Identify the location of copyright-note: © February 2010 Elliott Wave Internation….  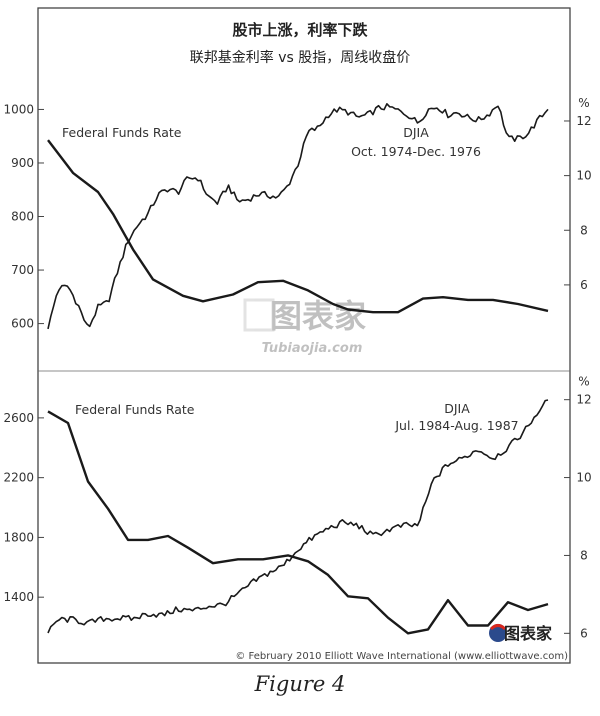
(401, 656).